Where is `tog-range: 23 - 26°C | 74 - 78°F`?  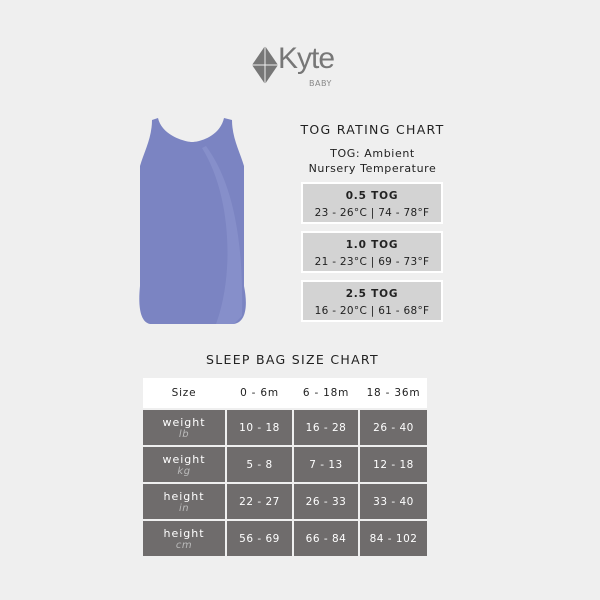 tog-range: 23 - 26°C | 74 - 78°F is located at coordinates (372, 213).